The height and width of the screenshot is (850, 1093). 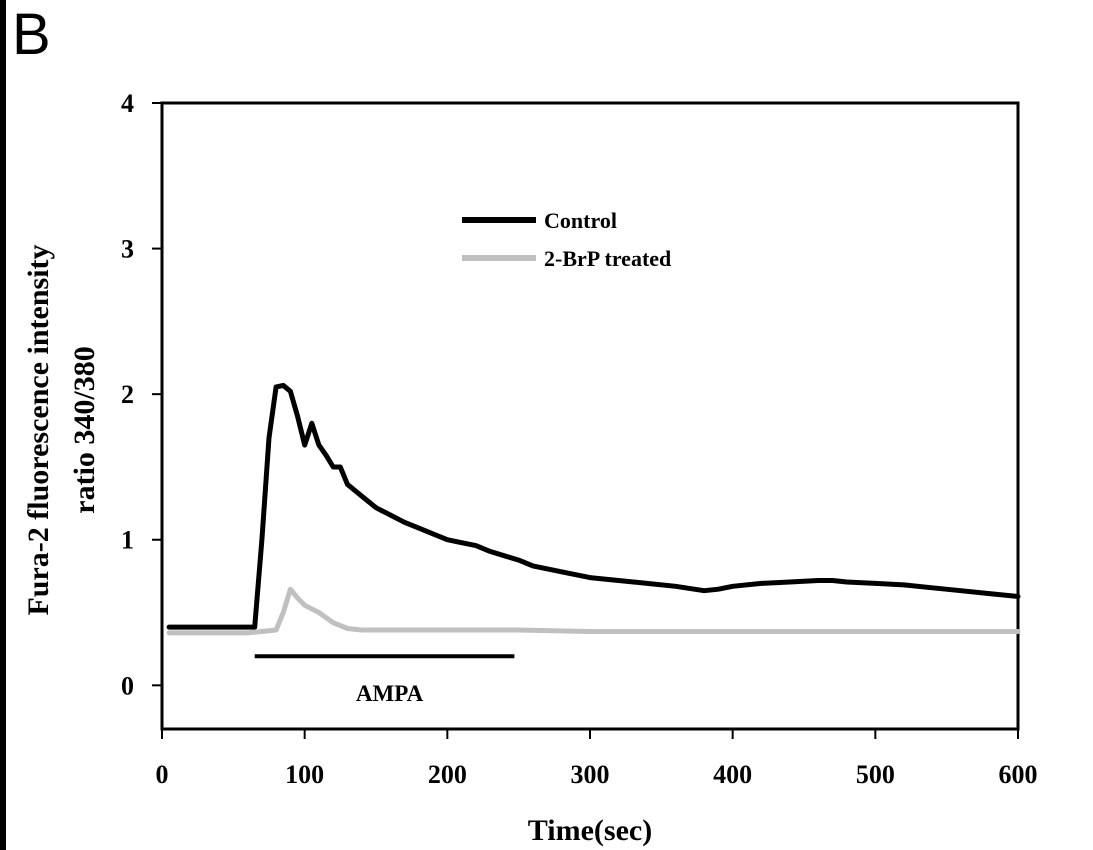 I want to click on x-tick-label: 200, so click(x=447, y=774).